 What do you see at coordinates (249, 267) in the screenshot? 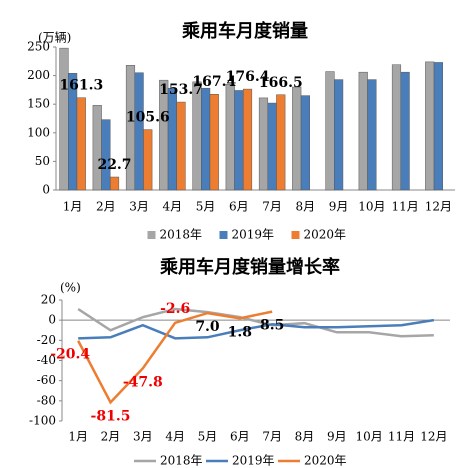
I see `chart-title: 乘用车月度销量增长率` at bounding box center [249, 267].